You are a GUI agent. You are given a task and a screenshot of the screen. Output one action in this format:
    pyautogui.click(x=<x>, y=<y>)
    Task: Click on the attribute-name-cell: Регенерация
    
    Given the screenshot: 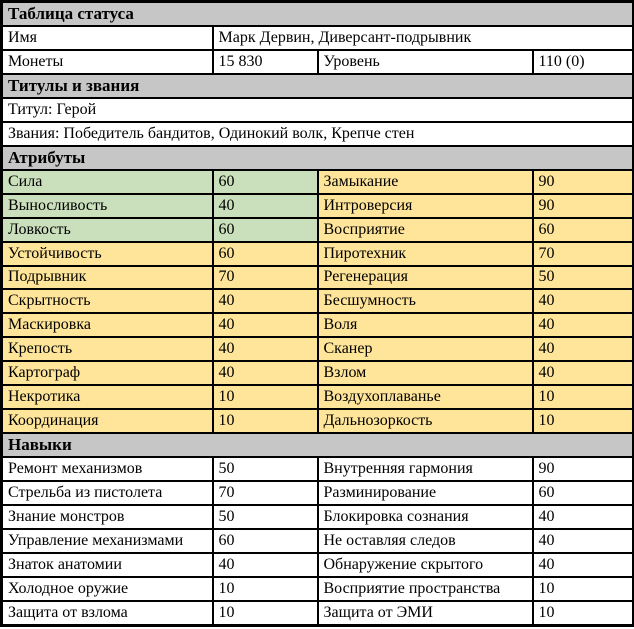 What is the action you would take?
    pyautogui.click(x=425, y=277)
    